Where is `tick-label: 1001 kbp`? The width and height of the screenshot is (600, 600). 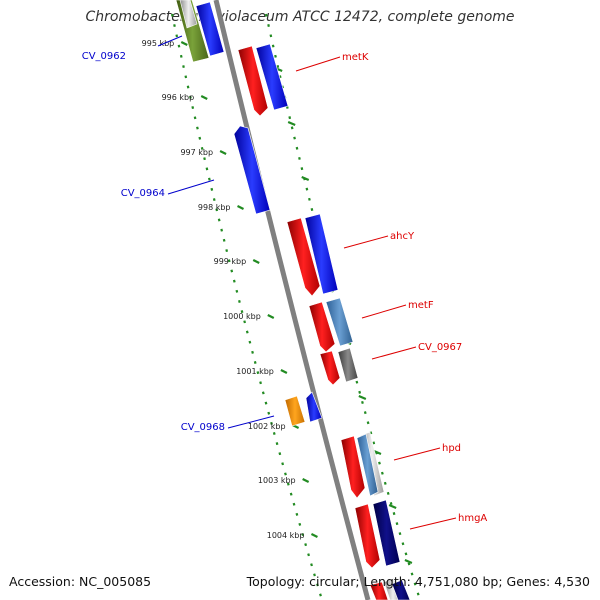
tick-label: 1001 kbp is located at coordinates (255, 371).